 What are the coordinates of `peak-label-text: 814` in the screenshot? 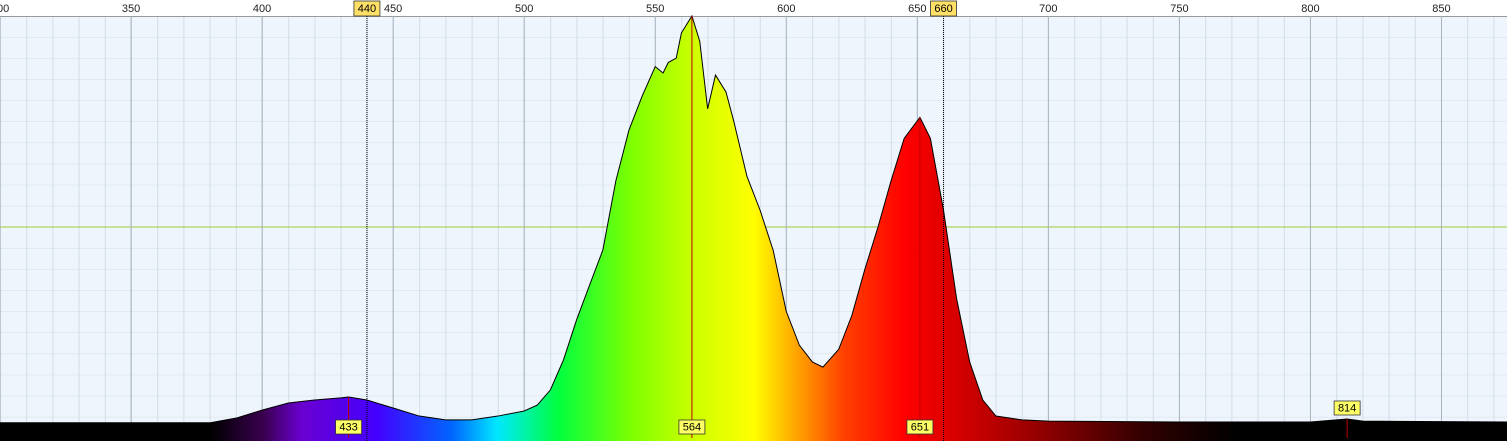 It's located at (1347, 408).